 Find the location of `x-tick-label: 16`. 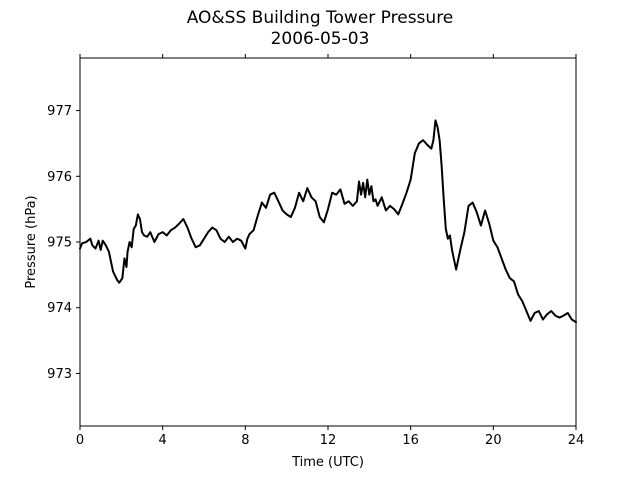

x-tick-label: 16 is located at coordinates (410, 440).